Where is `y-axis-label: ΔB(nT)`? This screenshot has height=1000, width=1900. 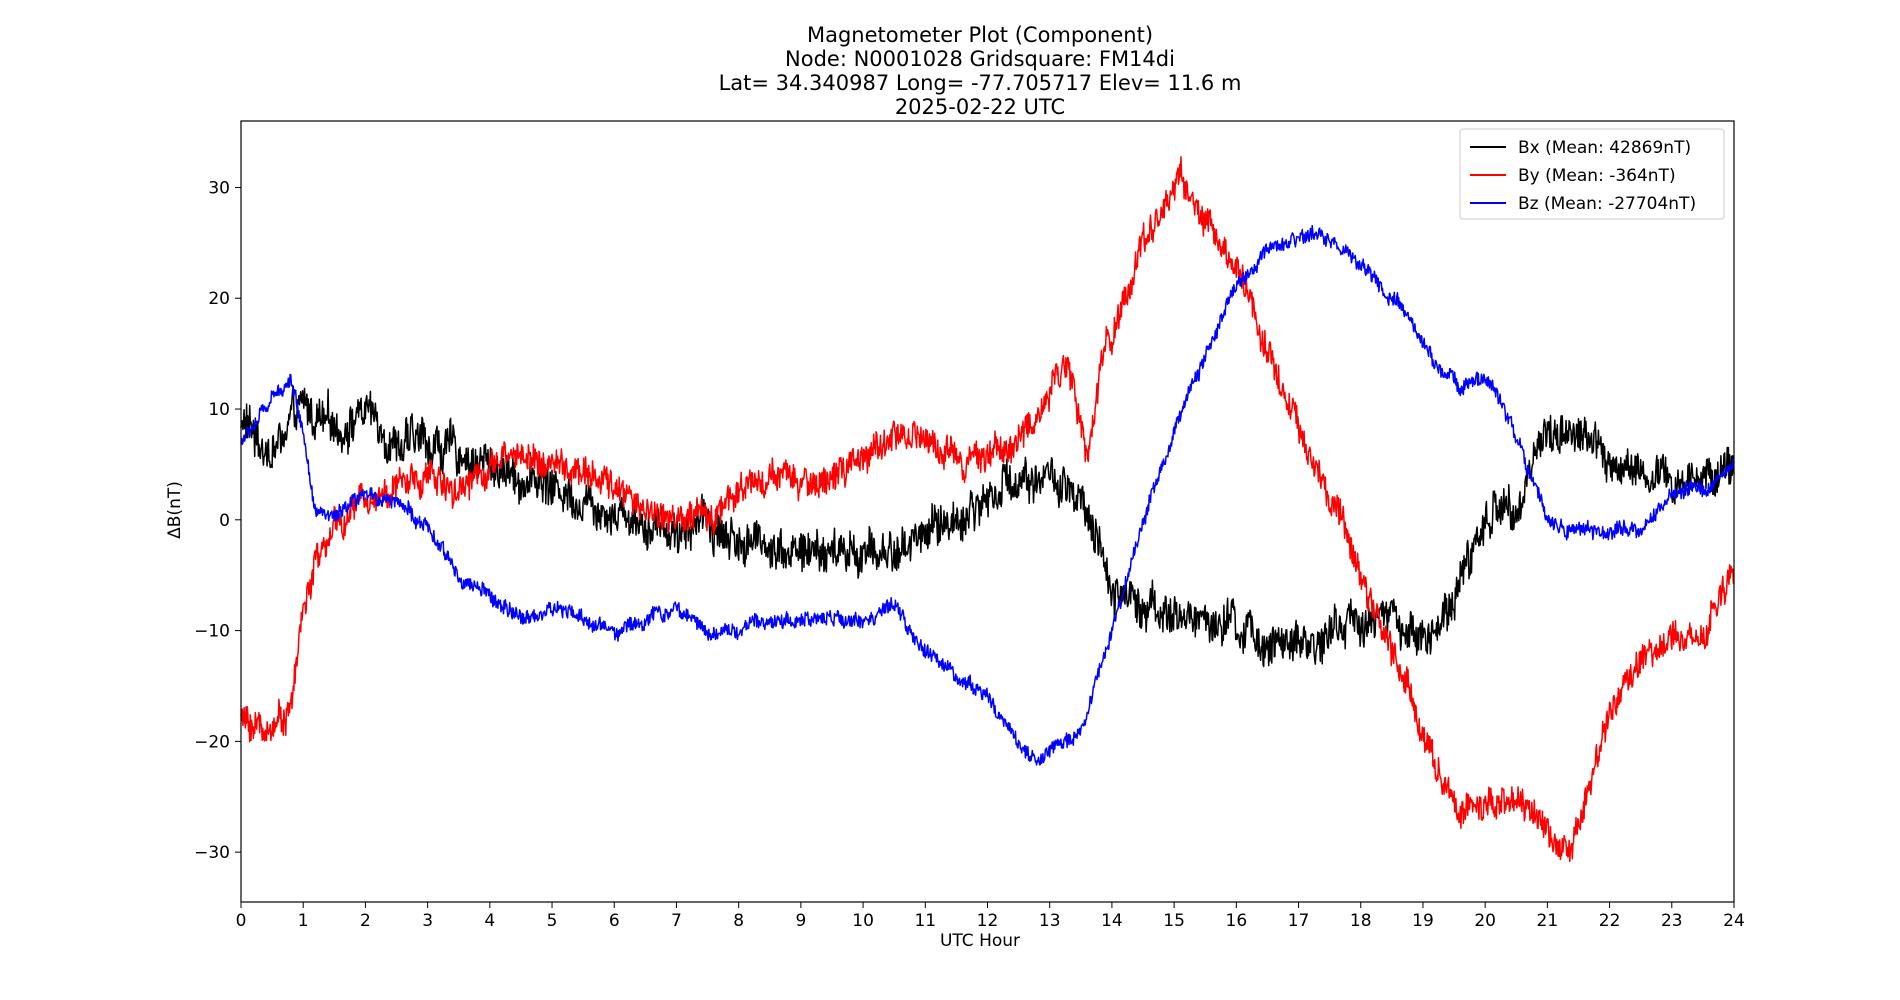
y-axis-label: ΔB(nT) is located at coordinates (175, 510).